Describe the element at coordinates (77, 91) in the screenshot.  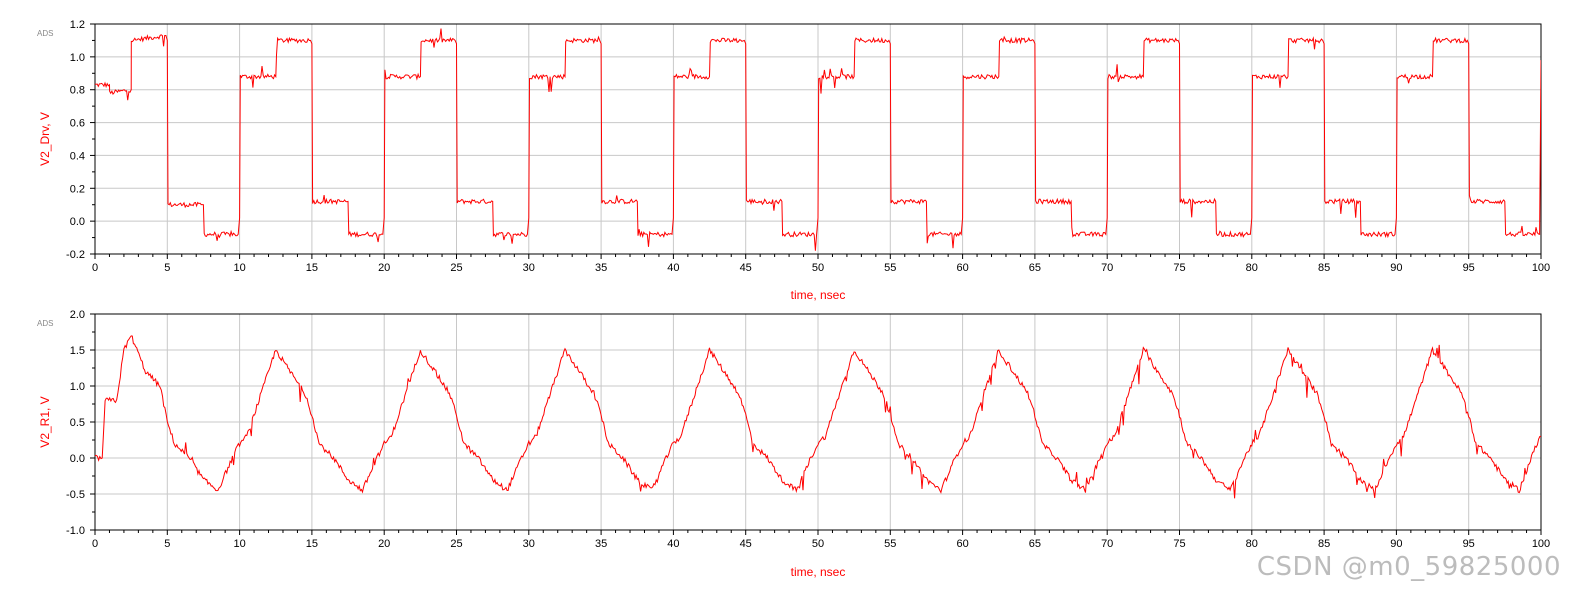
I see `y-tick-label: 0.8` at that location.